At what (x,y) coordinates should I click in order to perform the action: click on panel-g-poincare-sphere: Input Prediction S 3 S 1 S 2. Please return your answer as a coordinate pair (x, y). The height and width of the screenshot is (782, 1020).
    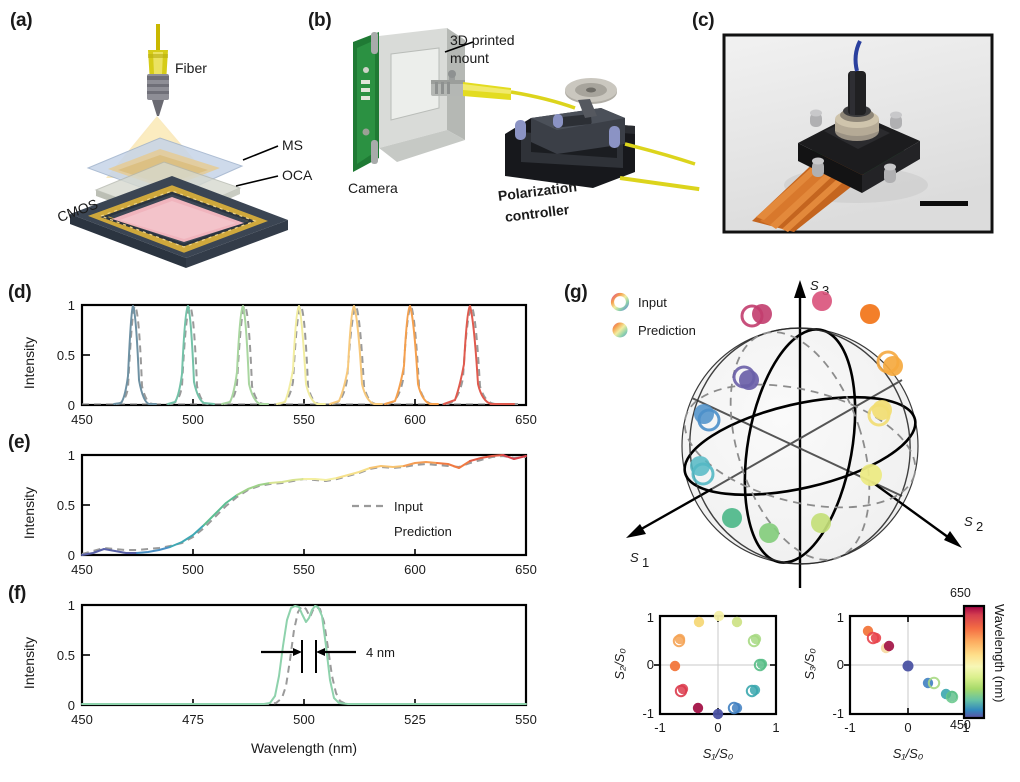
    Looking at the image, I should click on (796, 433).